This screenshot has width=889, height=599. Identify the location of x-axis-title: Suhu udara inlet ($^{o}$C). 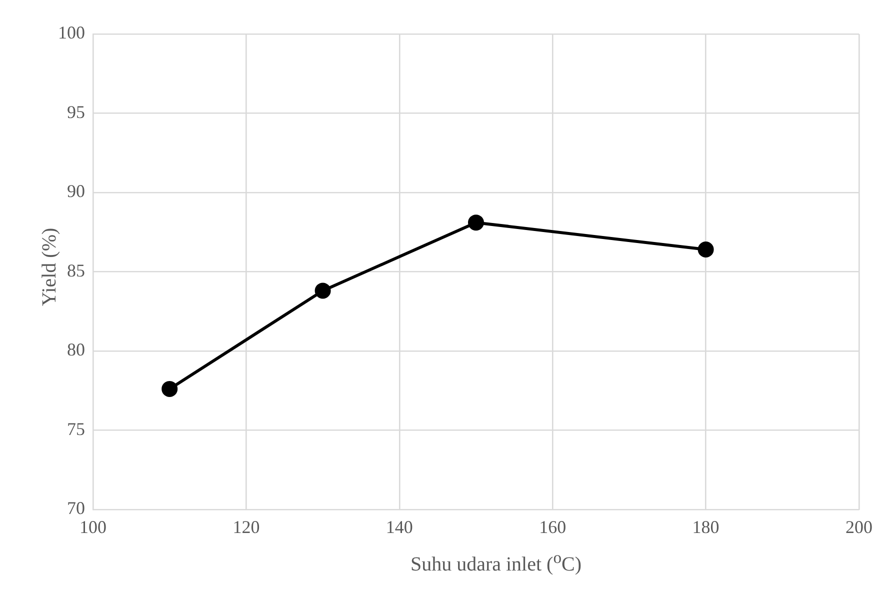
(496, 562).